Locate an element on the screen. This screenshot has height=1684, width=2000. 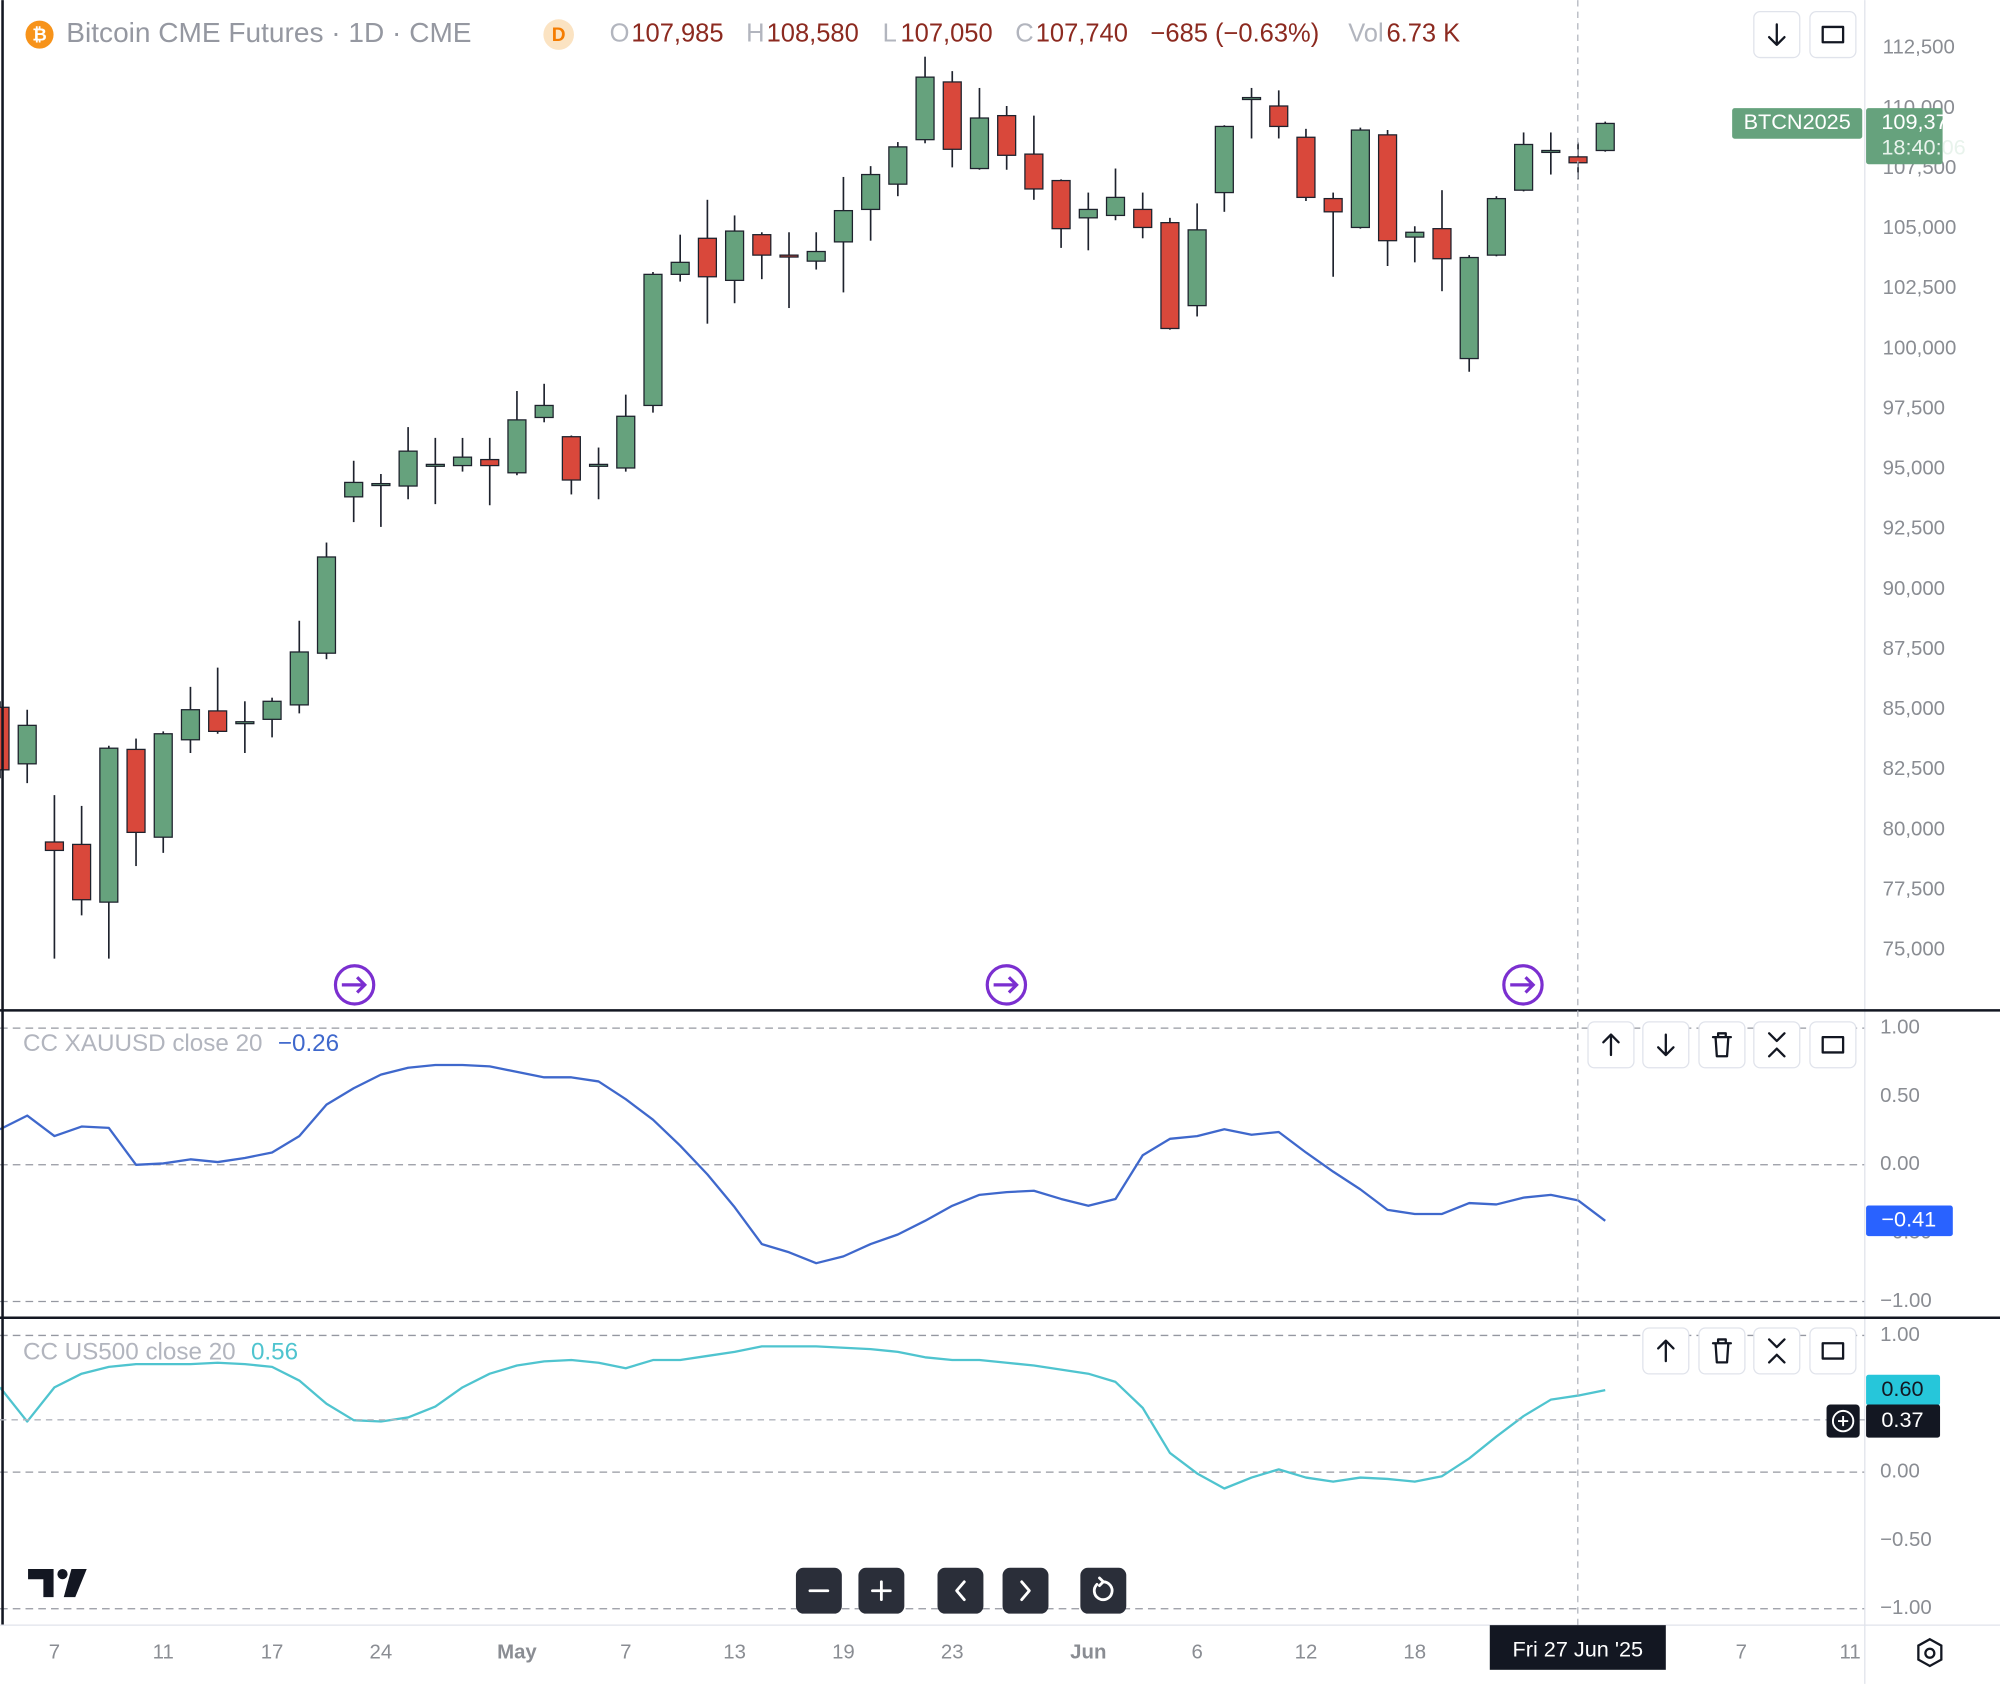
crosshair-date: Fri 27 Jun '25 is located at coordinates (1577, 1648).